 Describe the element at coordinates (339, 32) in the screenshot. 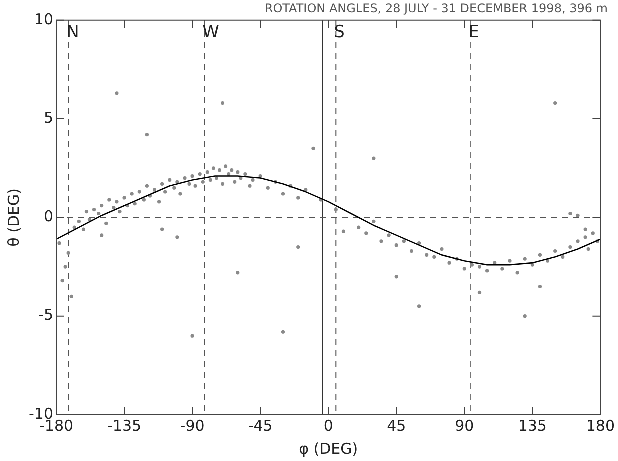

I see `ref-line-label: S` at that location.